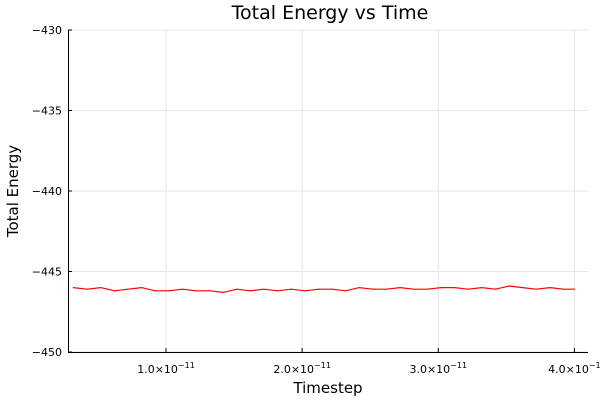  I want to click on y-tick-label: −430, so click(47, 30).